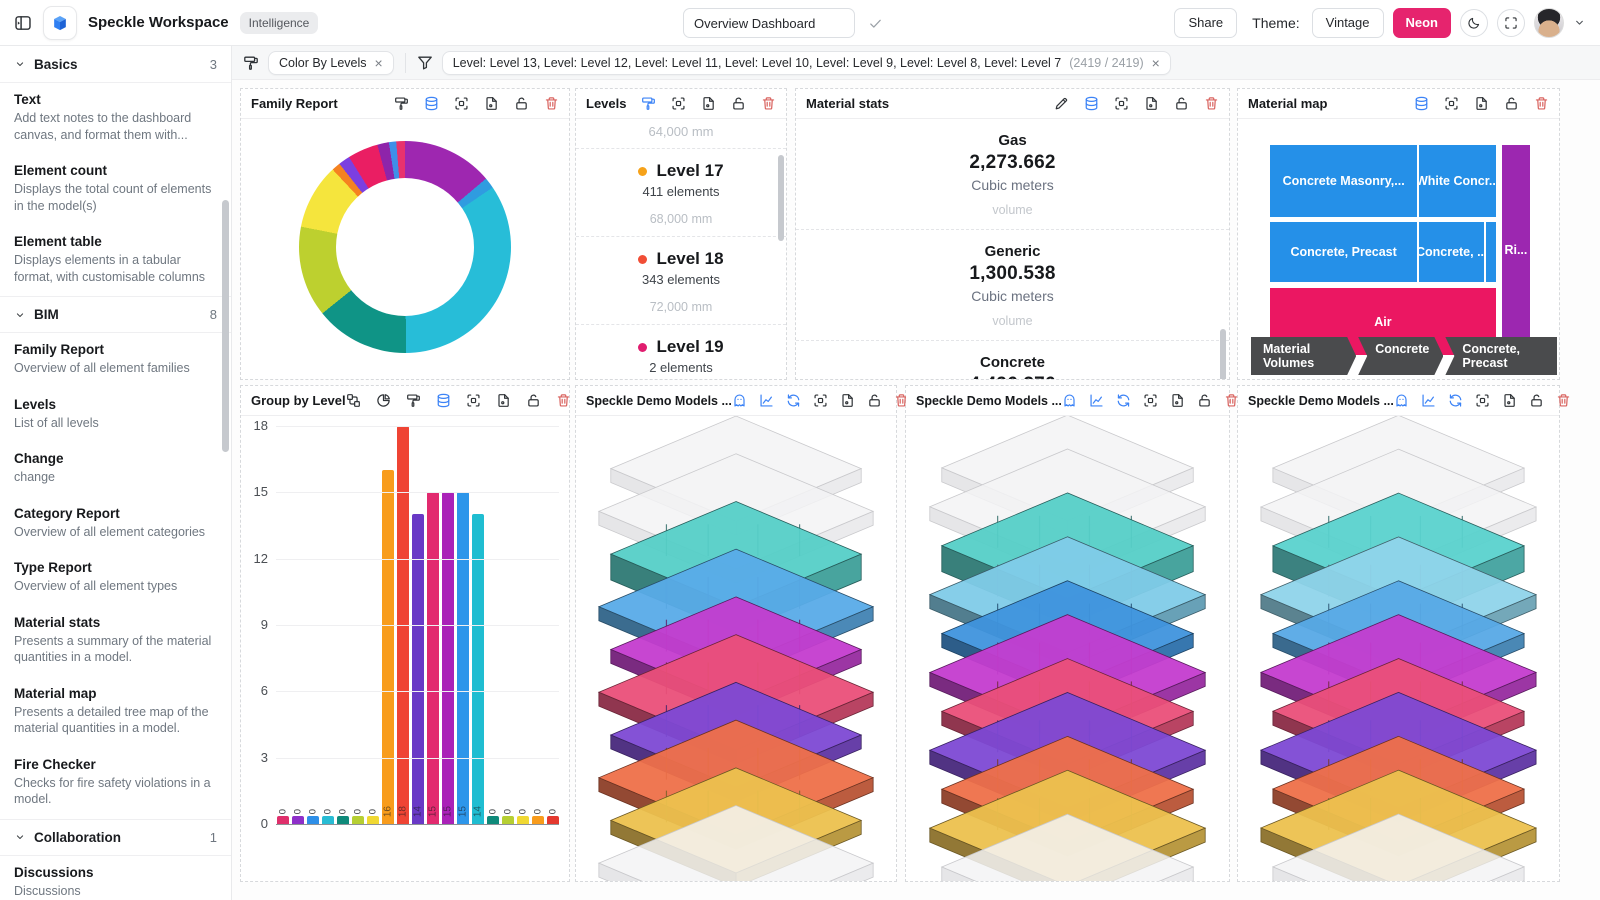  What do you see at coordinates (60, 22) in the screenshot?
I see `app-logo` at bounding box center [60, 22].